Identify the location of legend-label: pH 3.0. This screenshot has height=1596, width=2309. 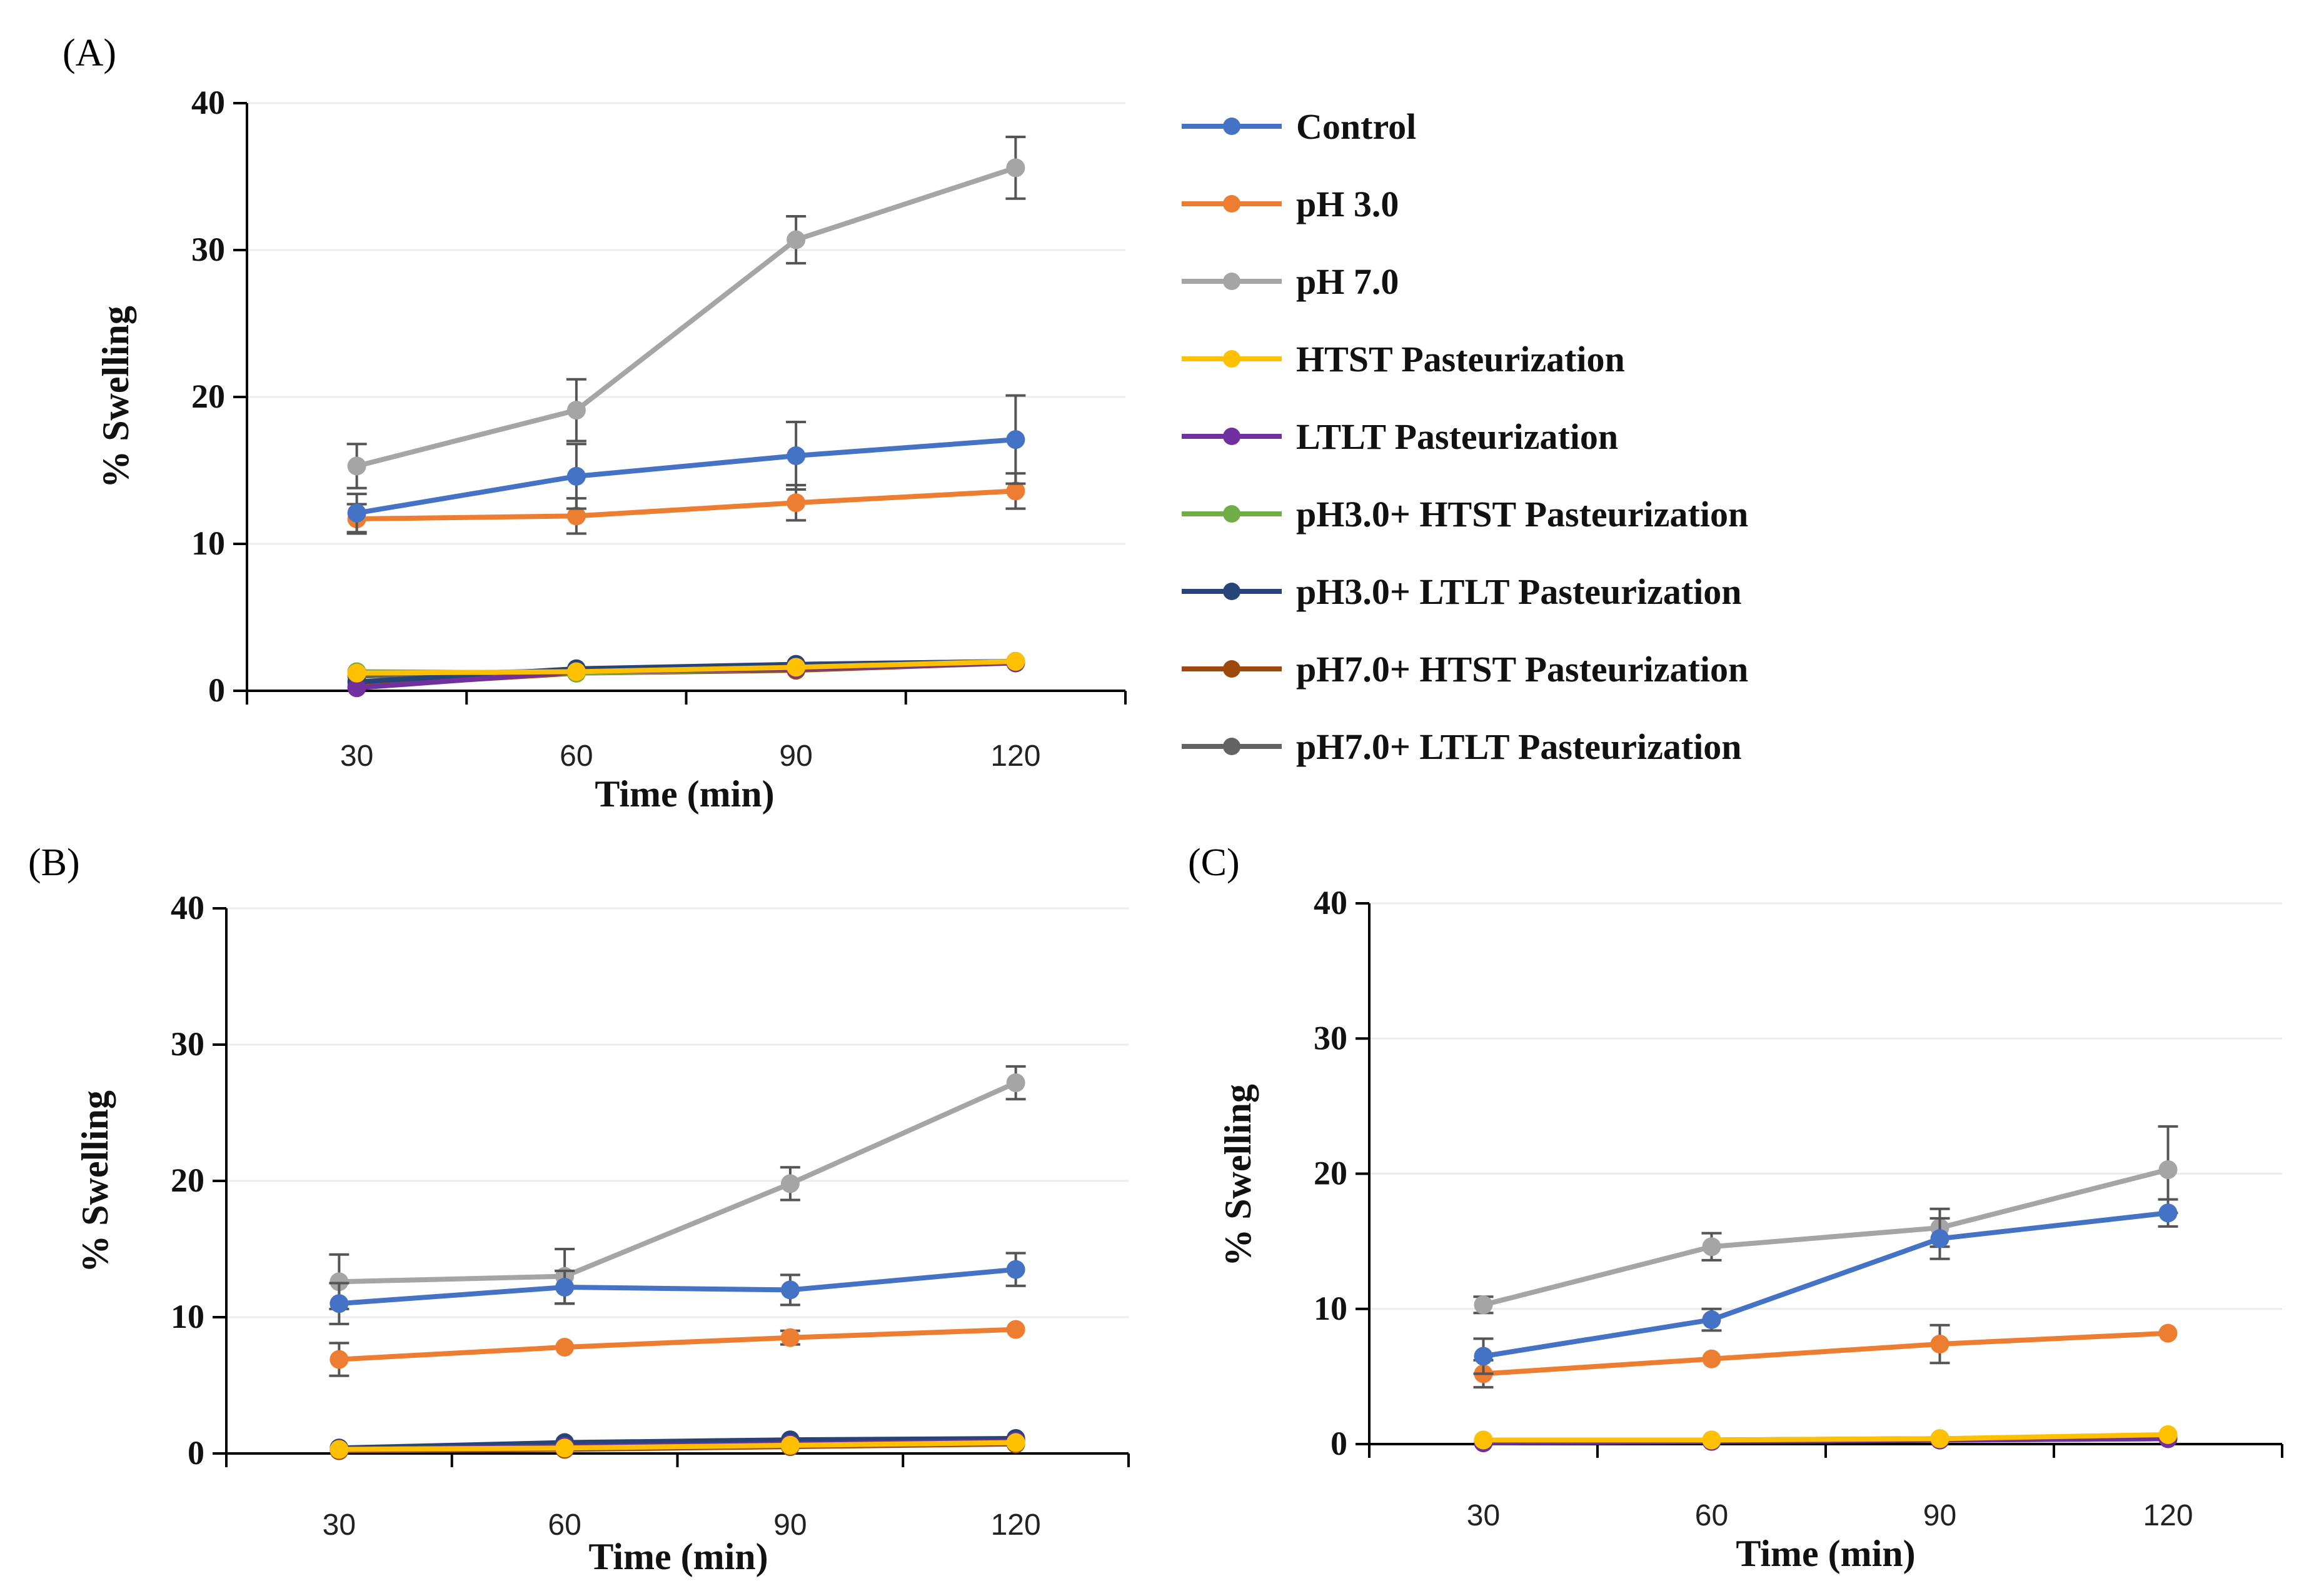
(1347, 204).